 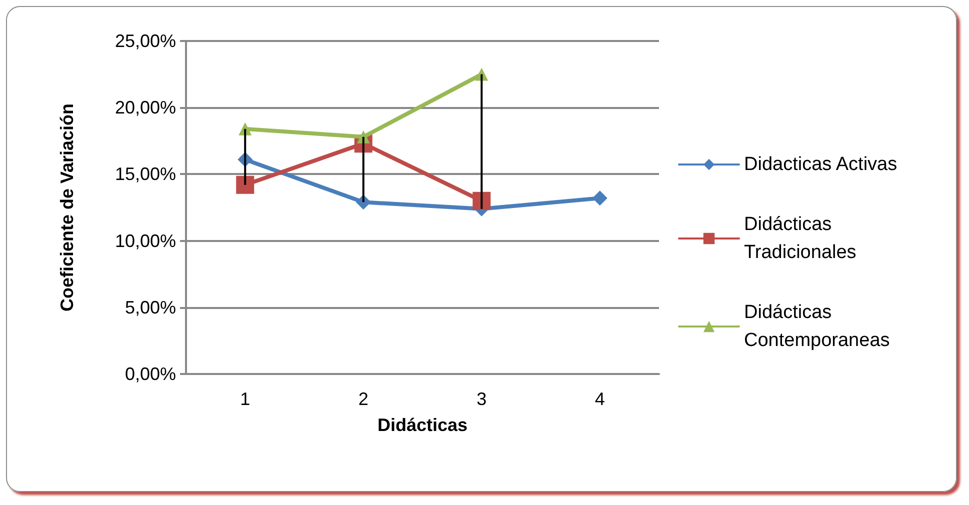 What do you see at coordinates (145, 108) in the screenshot?
I see `y-tick-label: 20,00%` at bounding box center [145, 108].